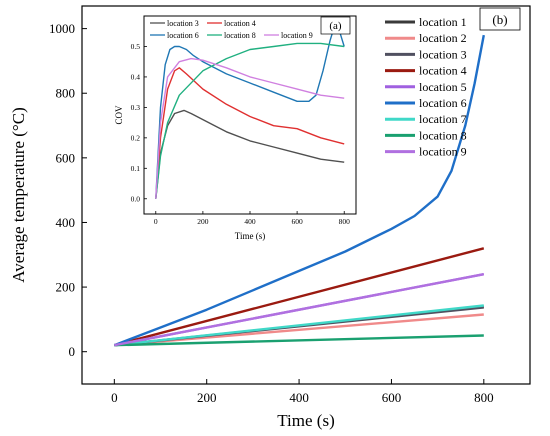  I want to click on y-tick-label: 0, so click(72, 351).